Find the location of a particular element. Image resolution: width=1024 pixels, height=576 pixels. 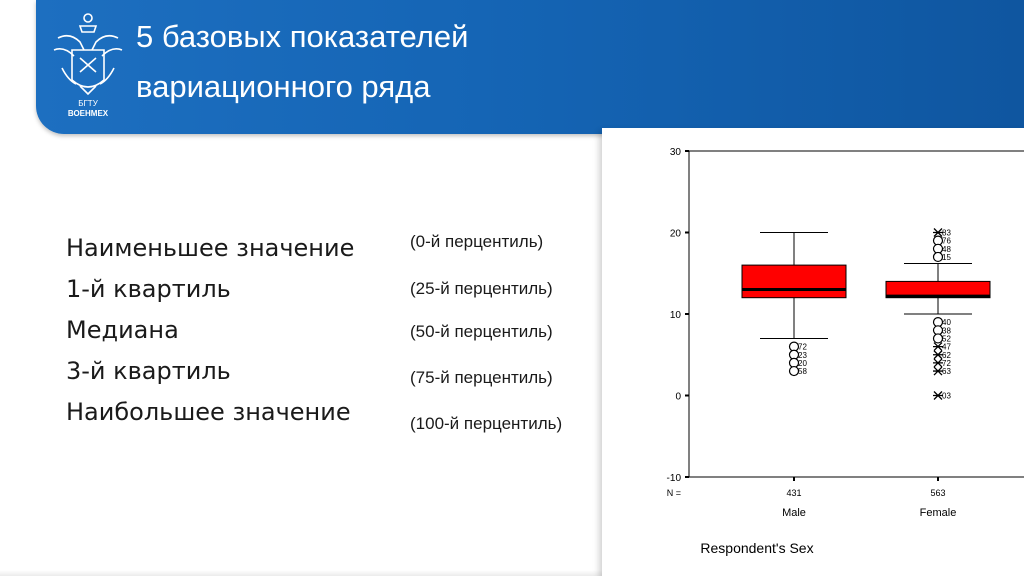

category-label: Female is located at coordinates (938, 513).